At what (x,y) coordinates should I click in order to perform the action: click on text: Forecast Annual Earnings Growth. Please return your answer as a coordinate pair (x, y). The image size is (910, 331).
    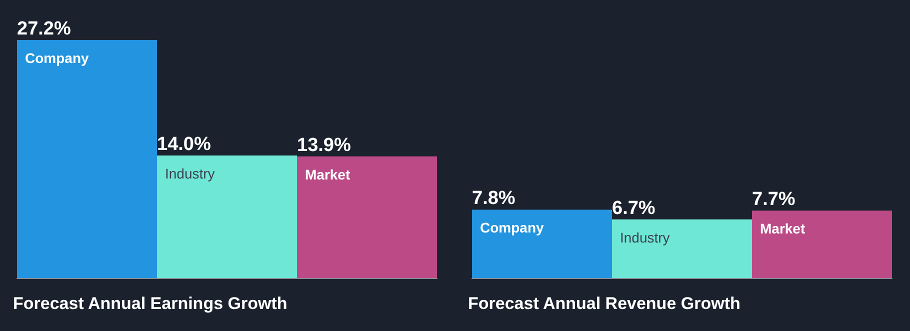
    Looking at the image, I should click on (150, 303).